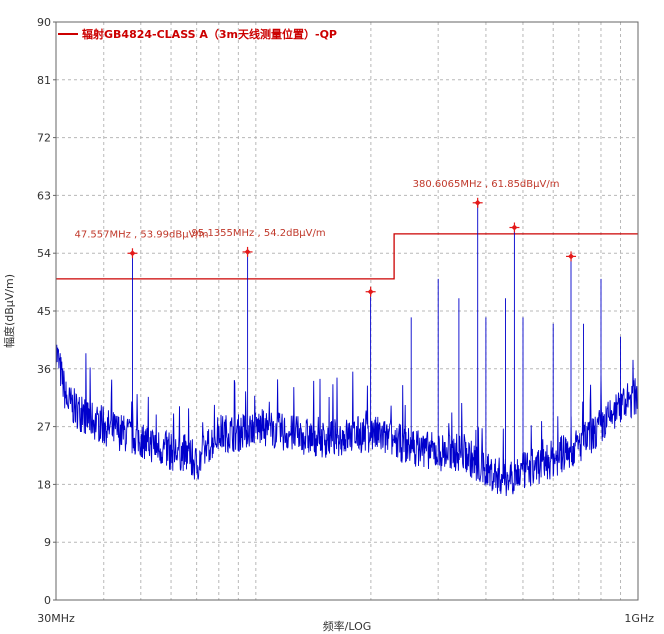 This screenshot has height=634, width=664. I want to click on y-tick-label: 81, so click(44, 80).